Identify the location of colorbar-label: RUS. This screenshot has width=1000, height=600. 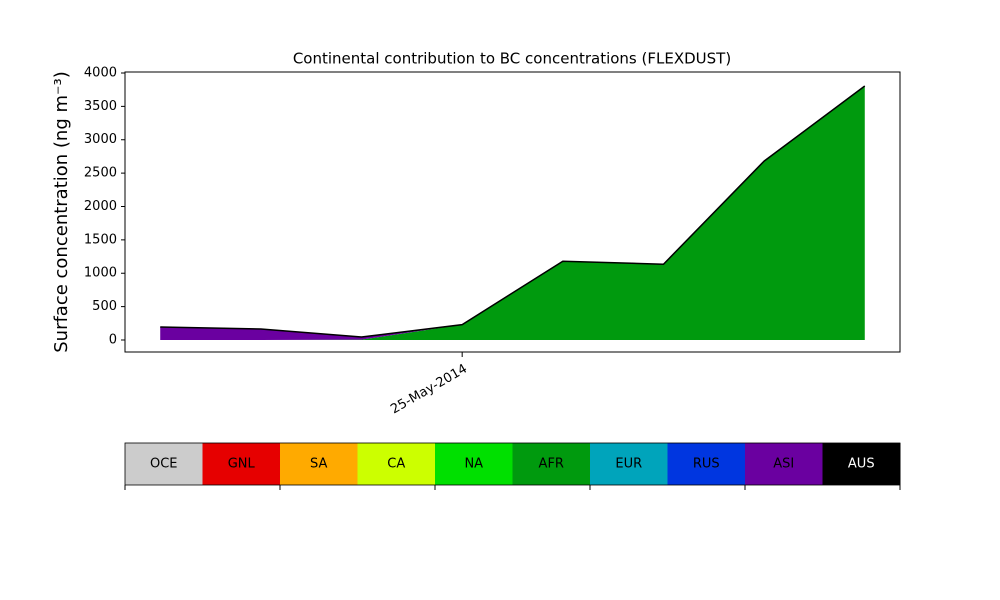
(706, 464).